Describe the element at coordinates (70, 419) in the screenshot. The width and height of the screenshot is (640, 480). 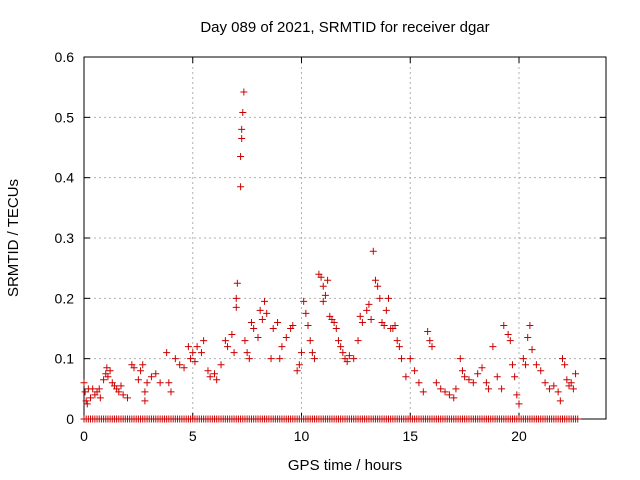
I see `y-tick-label: 0` at that location.